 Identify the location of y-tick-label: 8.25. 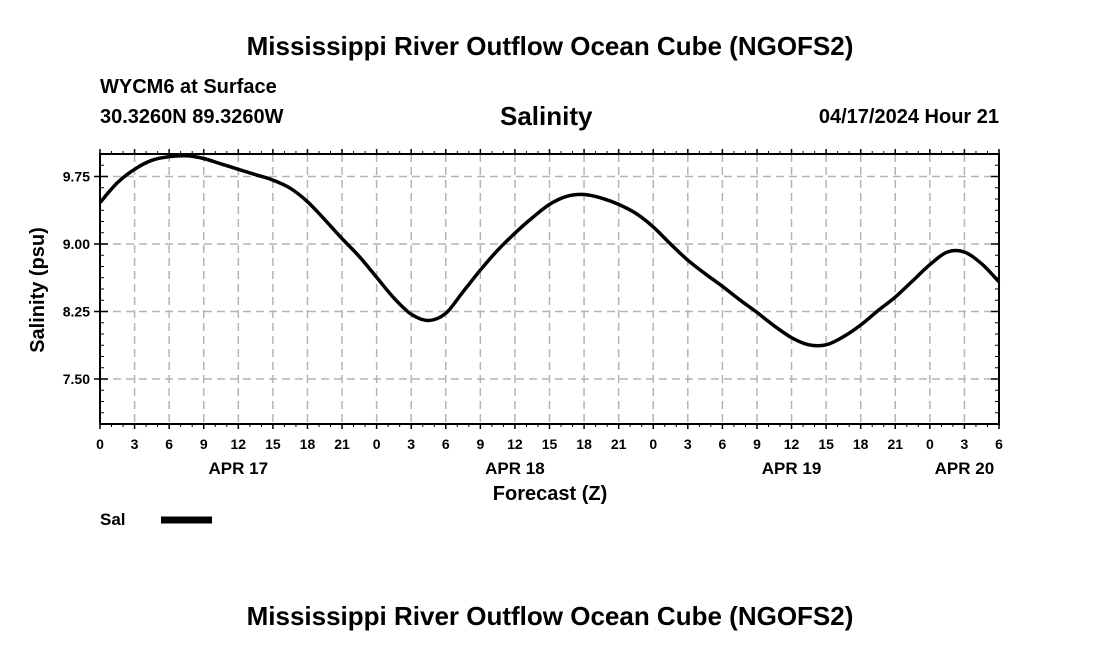
(76, 312).